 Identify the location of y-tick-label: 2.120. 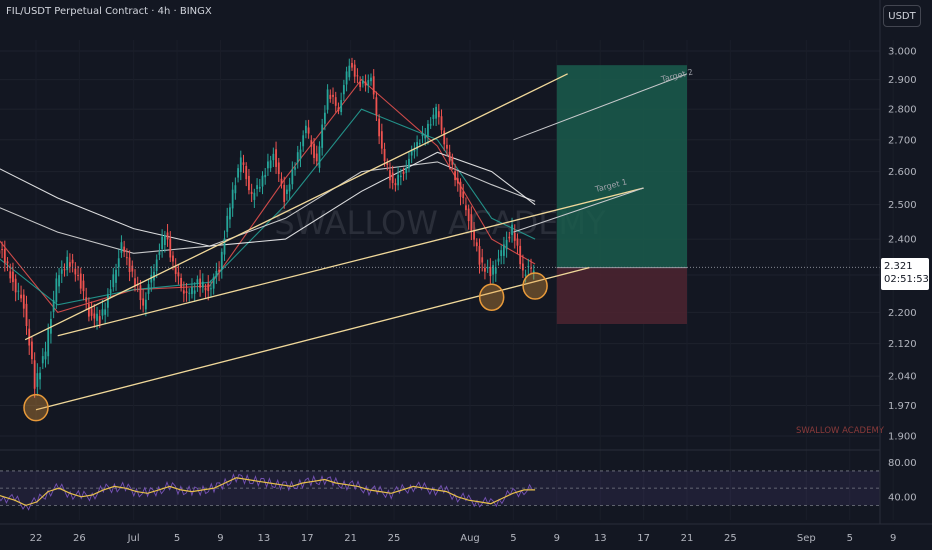
(902, 344).